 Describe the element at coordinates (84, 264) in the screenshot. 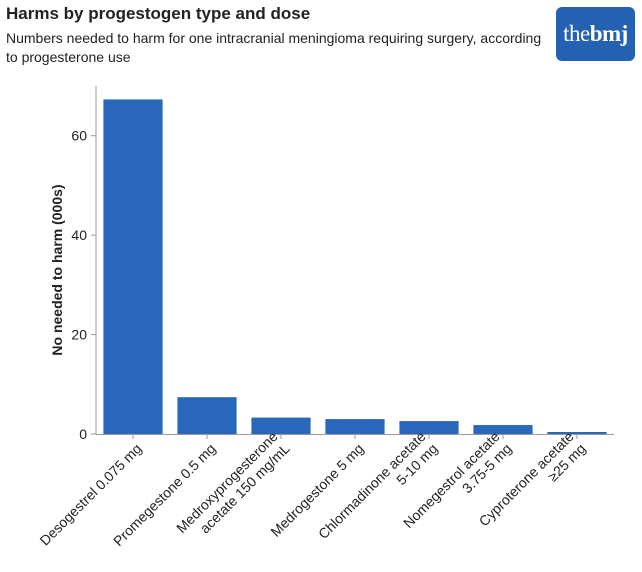

I see `y-axis: 0 20 40 60` at that location.